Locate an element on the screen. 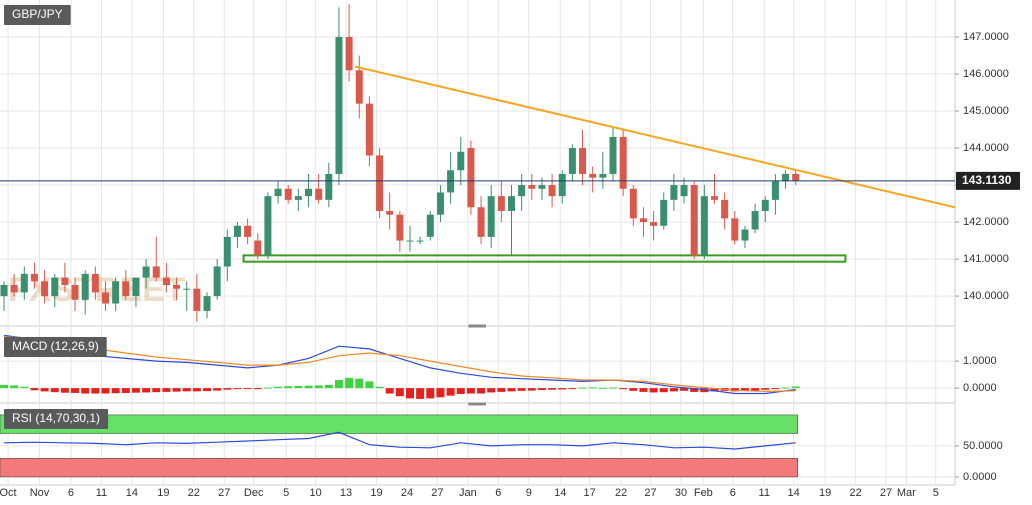  panel-title: MACD (12,26,9) is located at coordinates (55, 347).